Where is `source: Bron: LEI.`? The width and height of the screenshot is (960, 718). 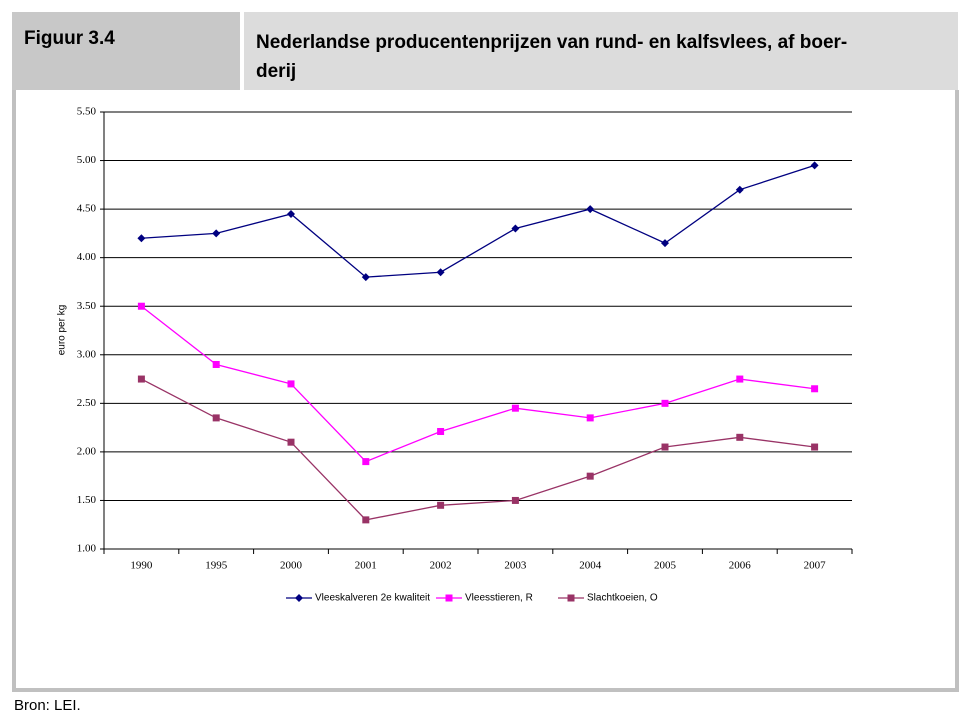
source: Bron: LEI. is located at coordinates (47, 705).